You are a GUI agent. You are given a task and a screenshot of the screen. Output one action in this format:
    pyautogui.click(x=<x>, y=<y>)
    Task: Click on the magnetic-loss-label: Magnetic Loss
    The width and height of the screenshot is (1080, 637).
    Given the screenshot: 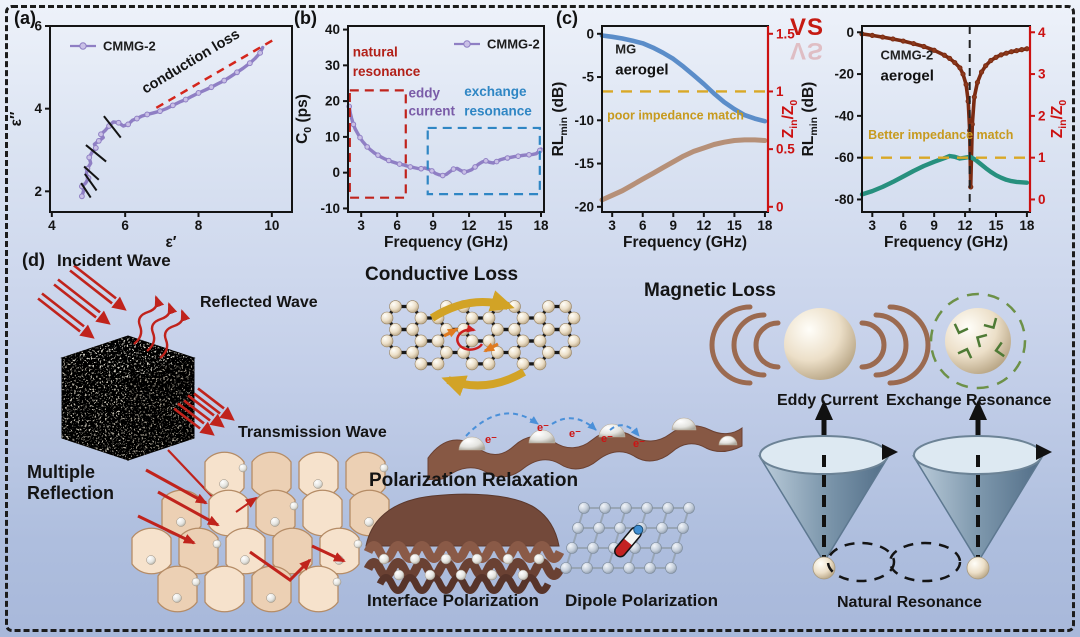 What is the action you would take?
    pyautogui.click(x=710, y=290)
    